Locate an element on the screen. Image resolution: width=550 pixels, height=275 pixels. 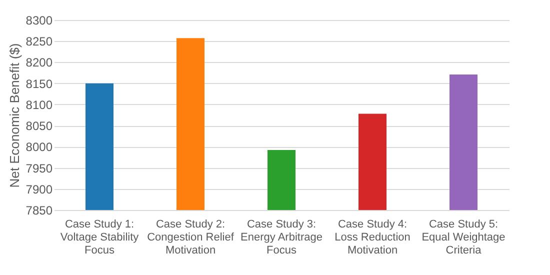
y-tick-label: 8050 is located at coordinates (39, 126).